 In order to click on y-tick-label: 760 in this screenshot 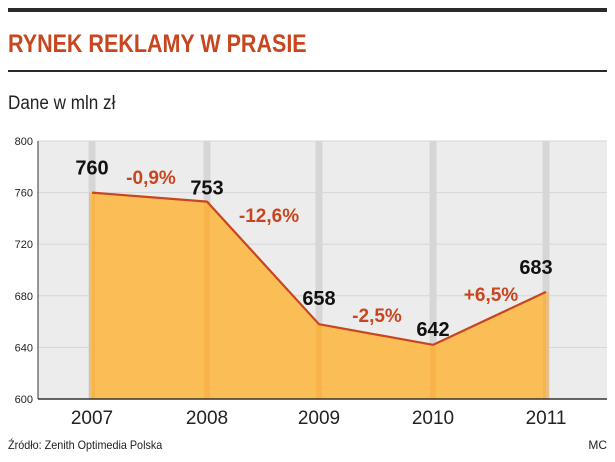, I will do `click(24, 194)`.